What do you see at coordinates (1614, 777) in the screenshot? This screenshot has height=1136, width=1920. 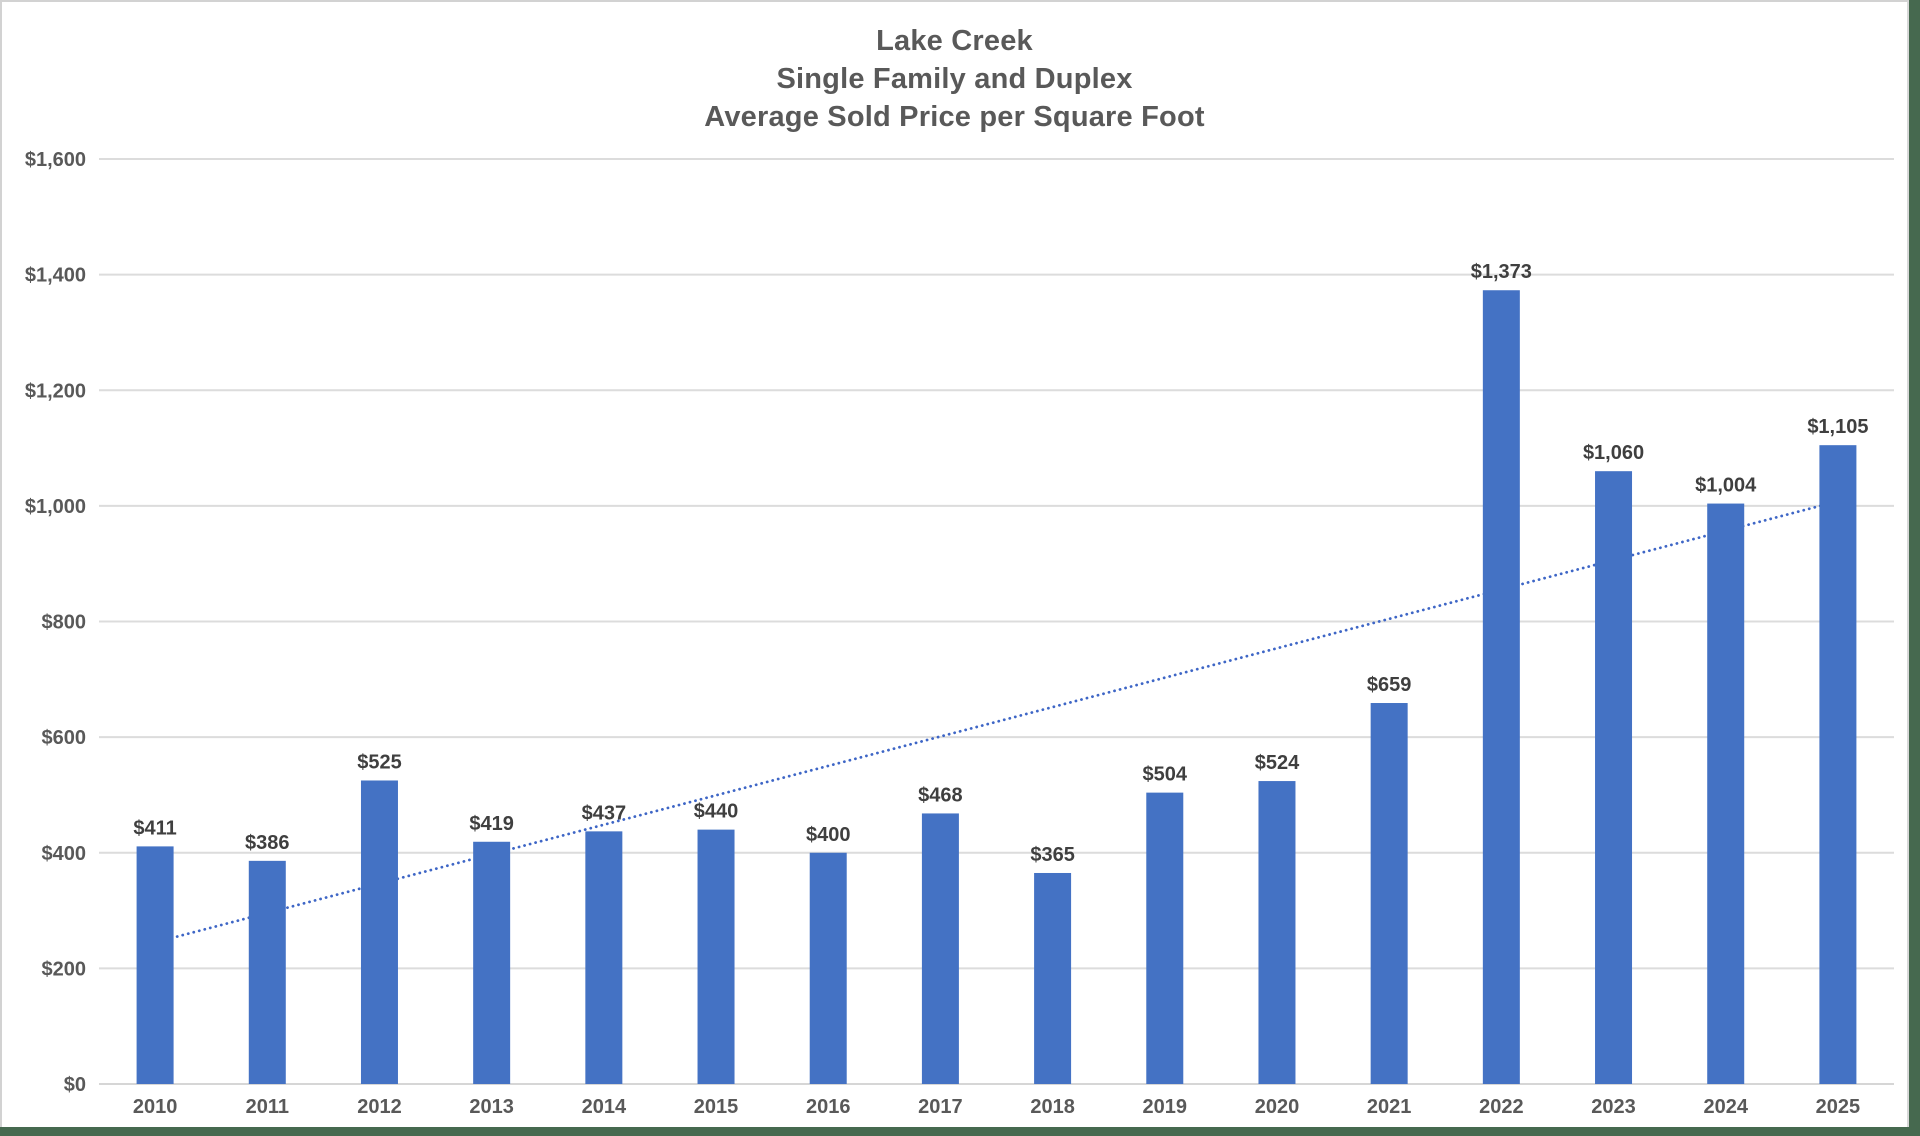 I see `bar-2023` at bounding box center [1614, 777].